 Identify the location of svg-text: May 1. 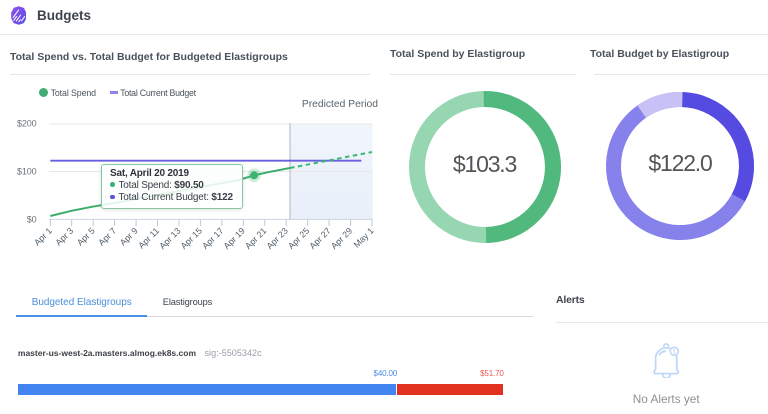
(364, 238).